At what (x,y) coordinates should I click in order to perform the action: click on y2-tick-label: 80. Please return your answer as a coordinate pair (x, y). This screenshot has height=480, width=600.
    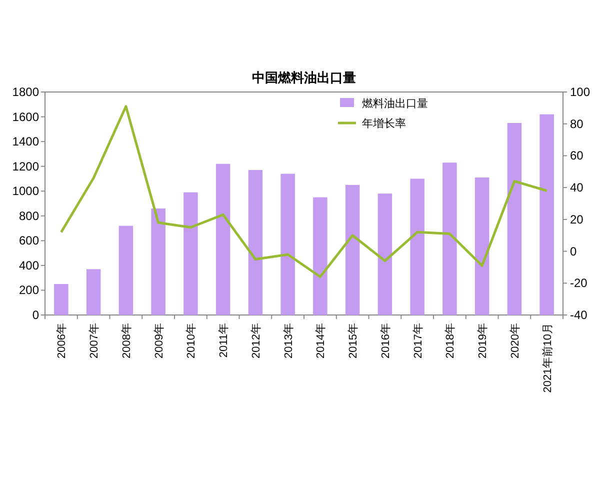
    Looking at the image, I should click on (577, 123).